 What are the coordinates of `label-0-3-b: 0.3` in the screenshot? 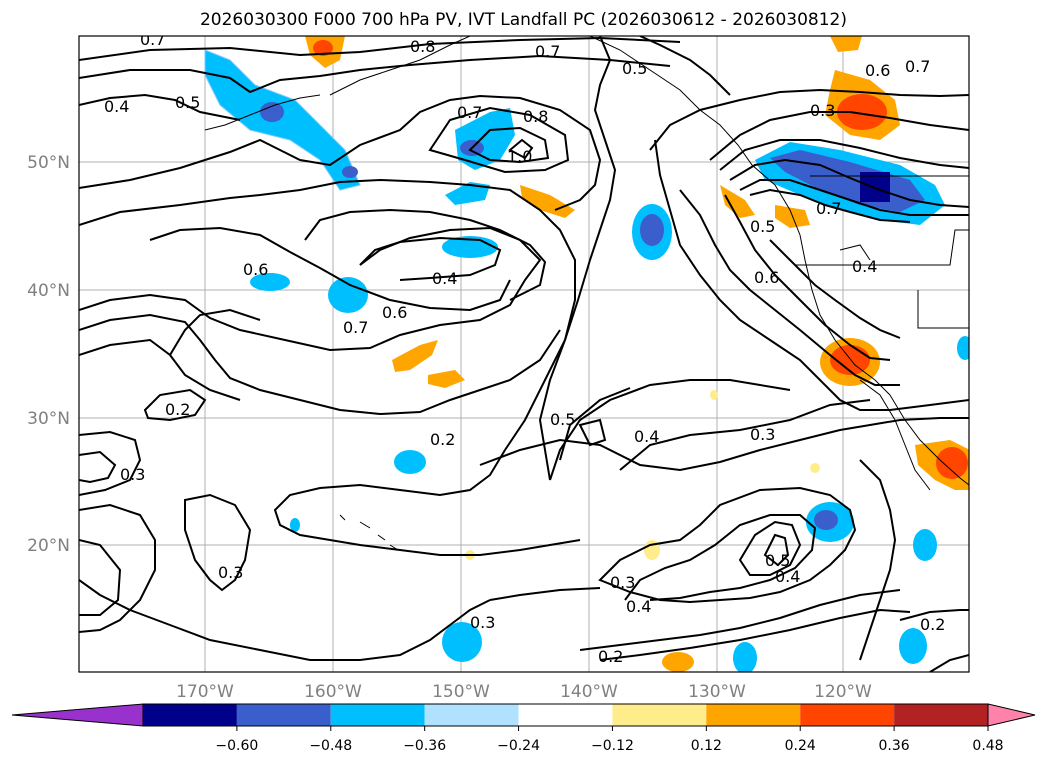 It's located at (762, 434).